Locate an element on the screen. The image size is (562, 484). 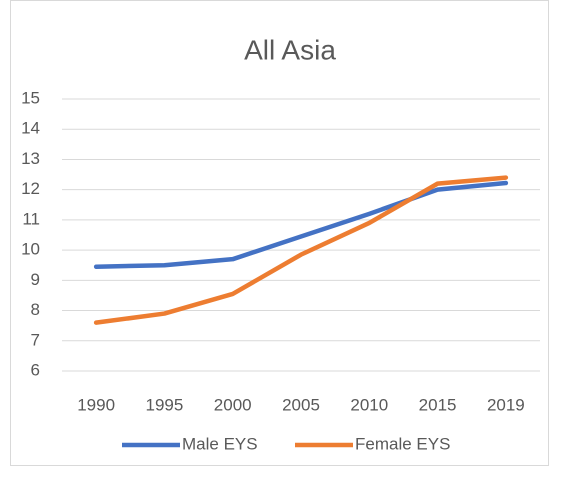
chart-title: All Asia is located at coordinates (290, 49).